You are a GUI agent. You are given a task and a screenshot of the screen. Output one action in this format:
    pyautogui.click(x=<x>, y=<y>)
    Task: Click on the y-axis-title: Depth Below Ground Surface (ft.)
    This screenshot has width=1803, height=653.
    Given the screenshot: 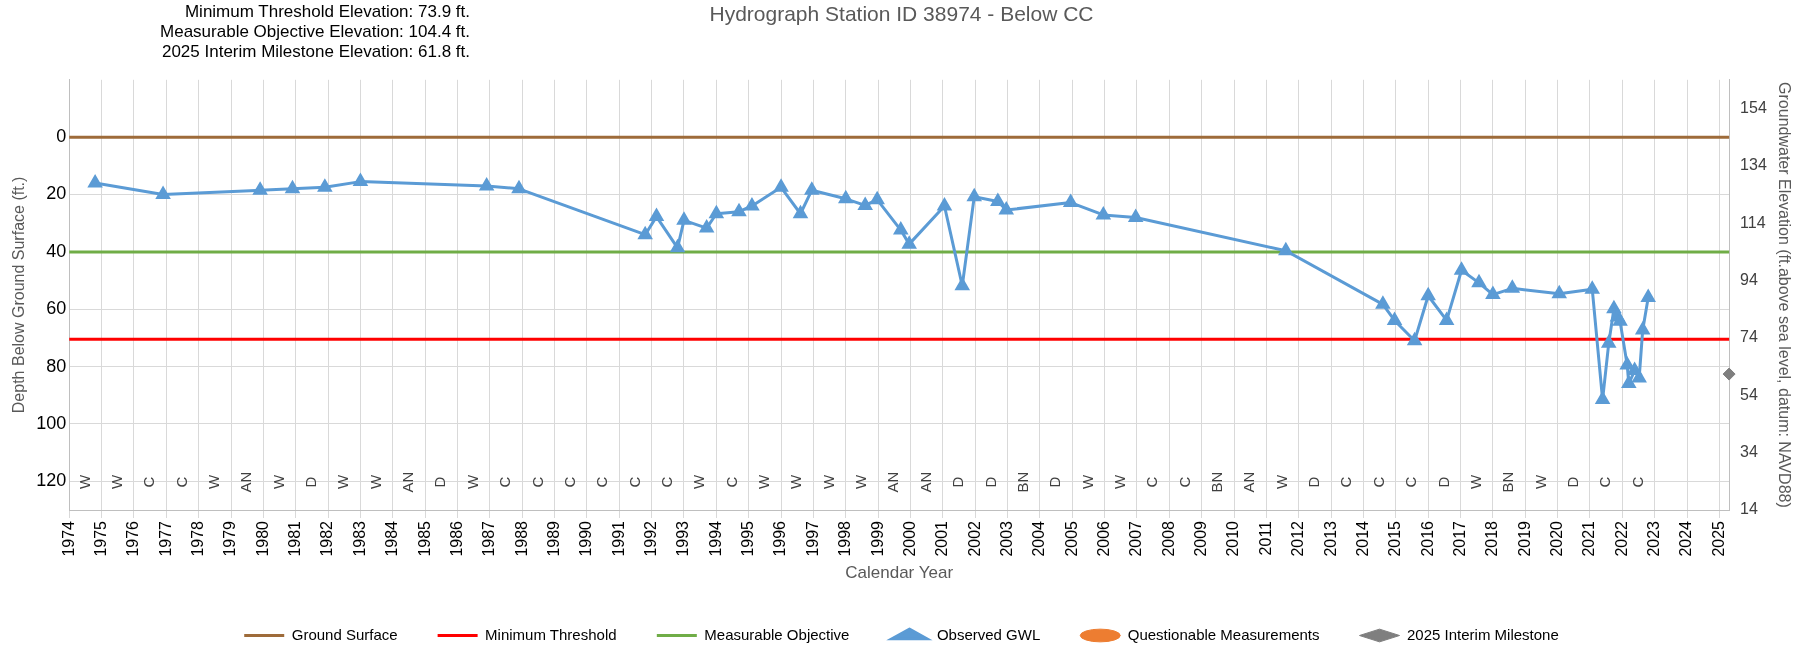 What is the action you would take?
    pyautogui.click(x=19, y=295)
    